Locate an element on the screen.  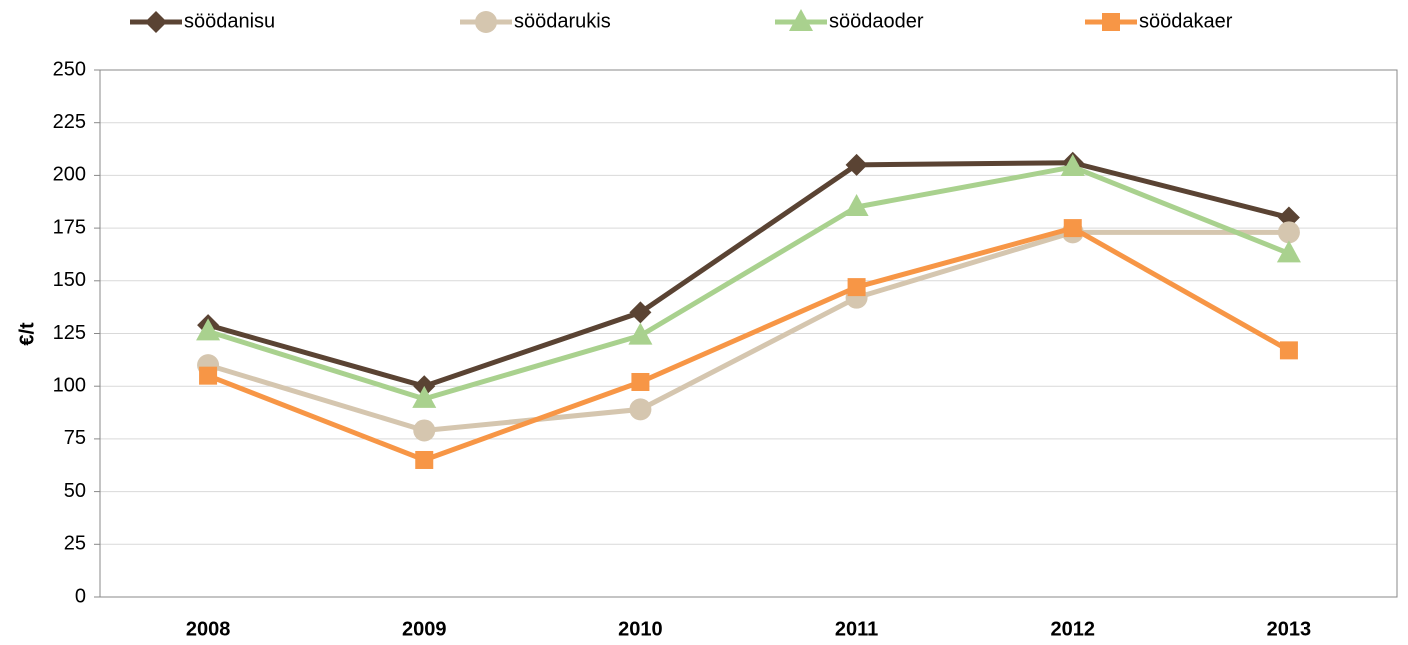
x-tick-label: 2010 is located at coordinates (640, 629).